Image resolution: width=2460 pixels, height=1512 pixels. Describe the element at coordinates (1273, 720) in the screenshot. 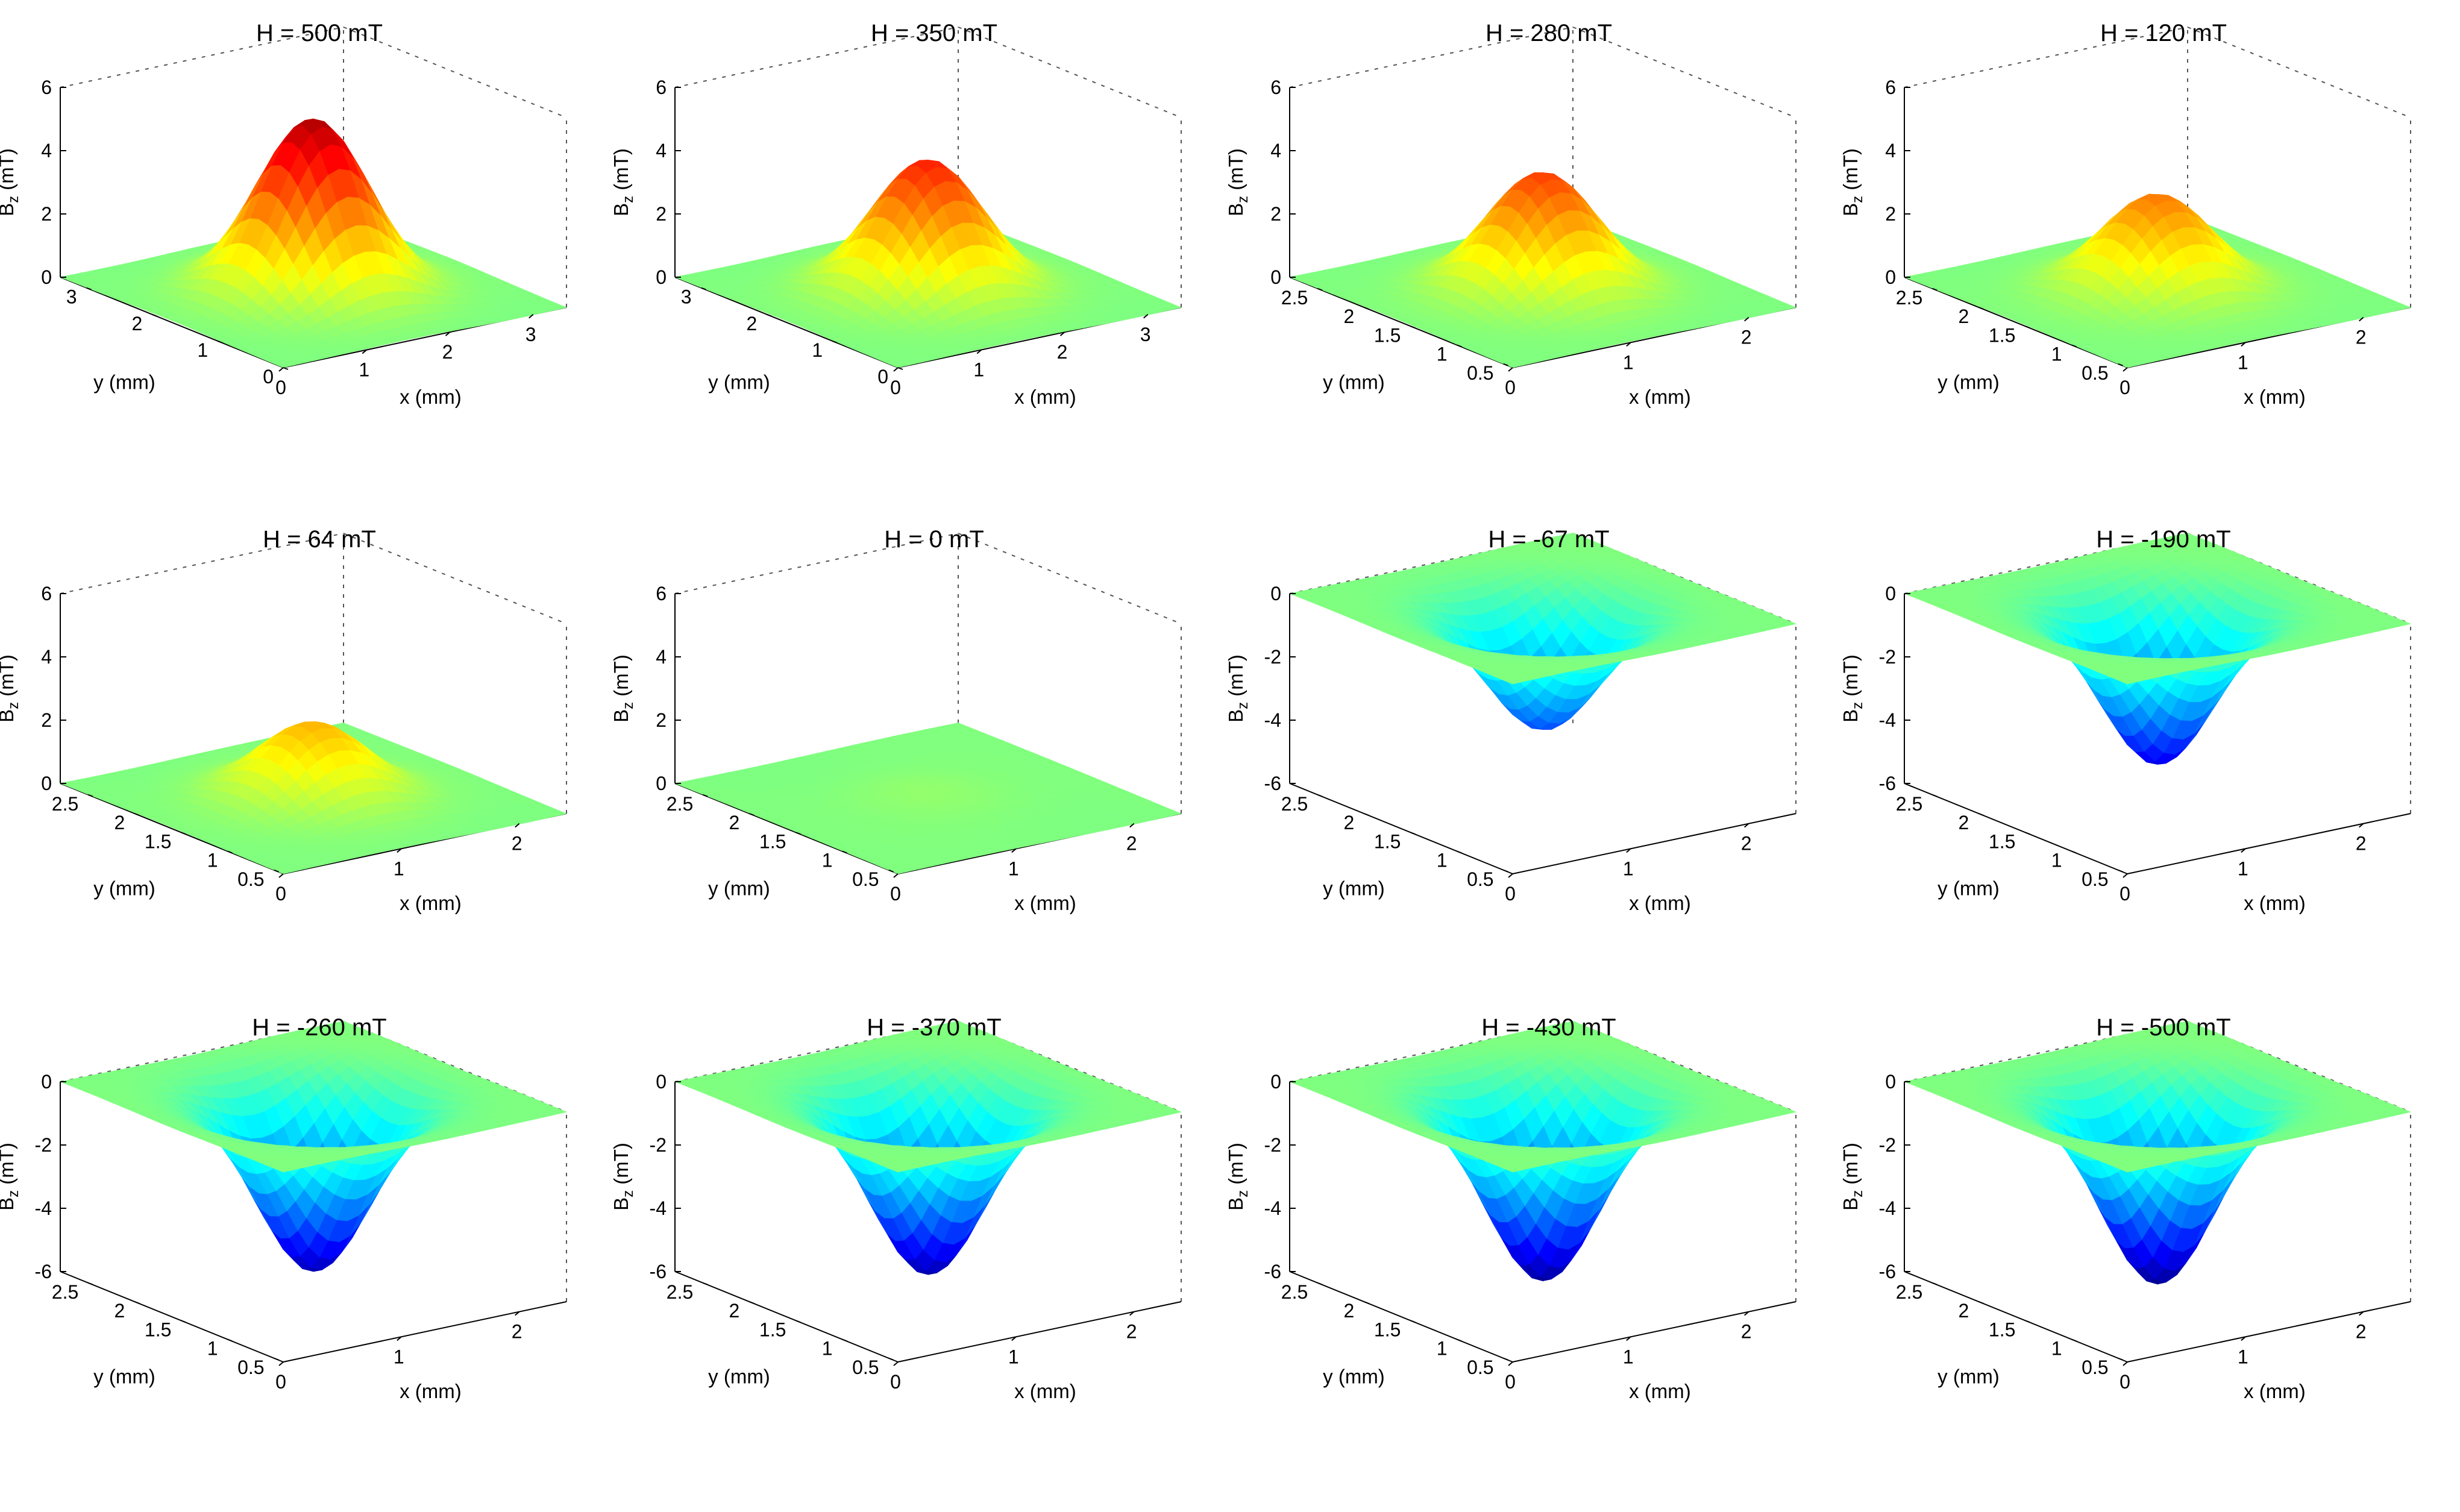

I see `z-tick-label: -4` at that location.